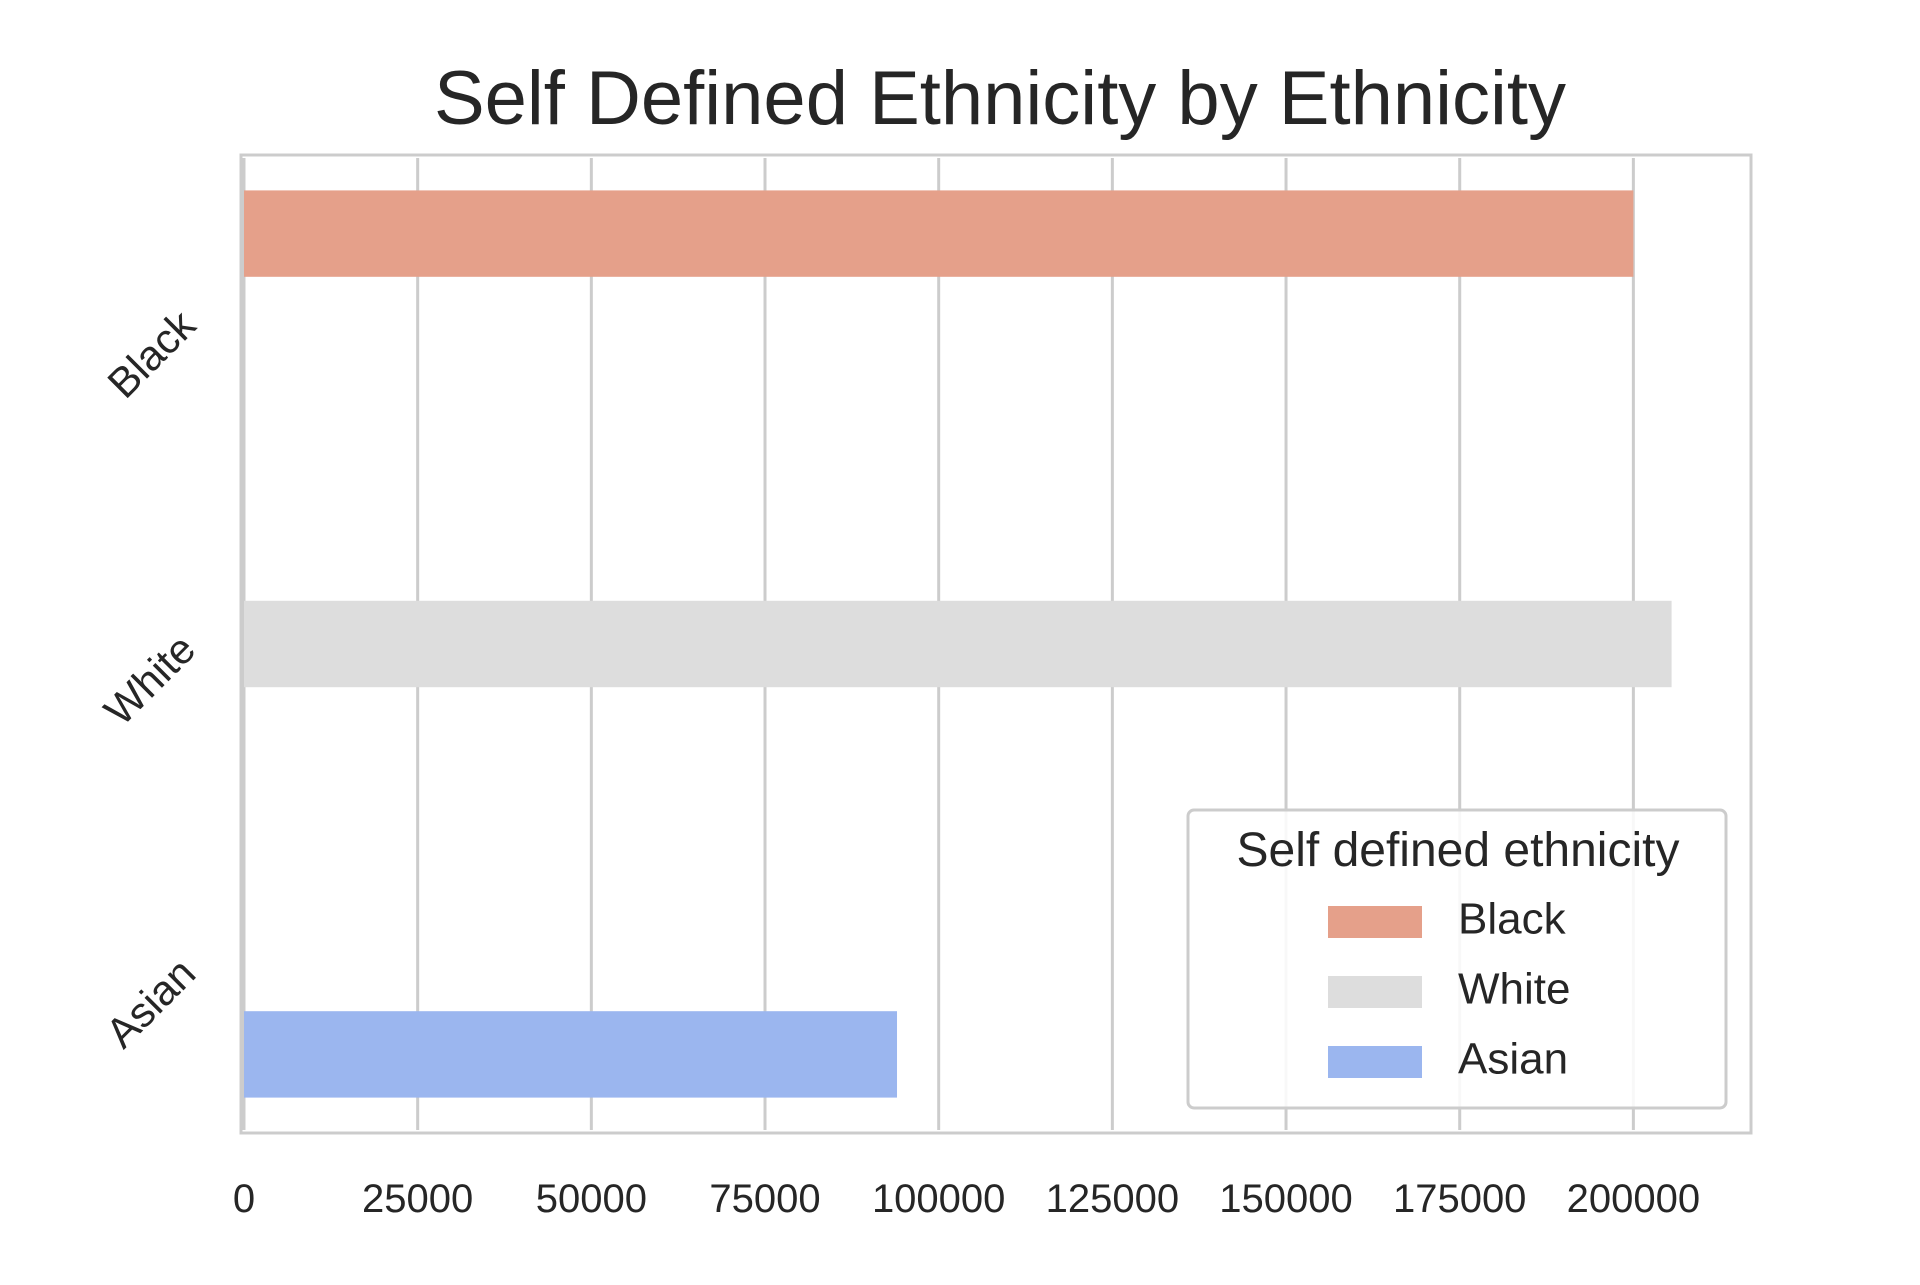  Describe the element at coordinates (1449, 989) in the screenshot. I see `legend-items: Black White Asian` at that location.